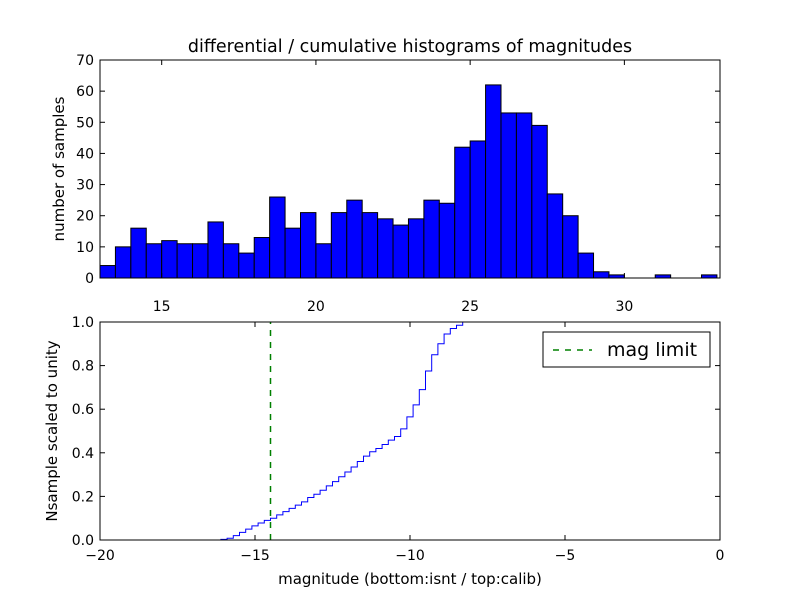 The image size is (800, 604). Describe the element at coordinates (89, 279) in the screenshot. I see `y-tick-label: 0` at that location.